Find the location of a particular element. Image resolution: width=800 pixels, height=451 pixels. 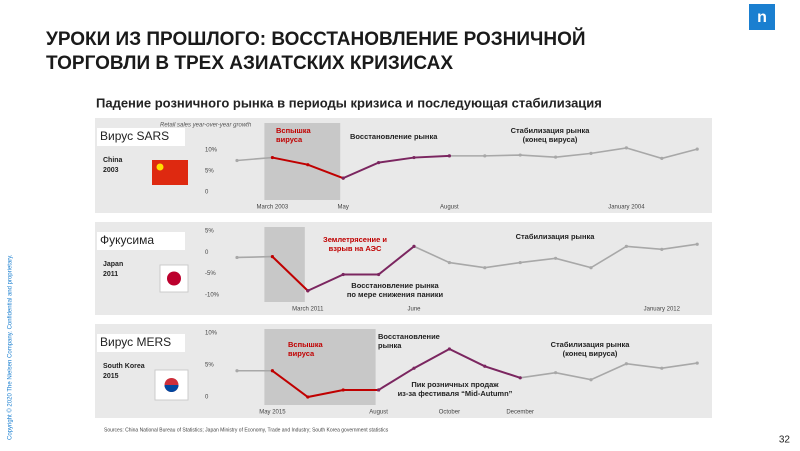

country: South Korea is located at coordinates (124, 366).